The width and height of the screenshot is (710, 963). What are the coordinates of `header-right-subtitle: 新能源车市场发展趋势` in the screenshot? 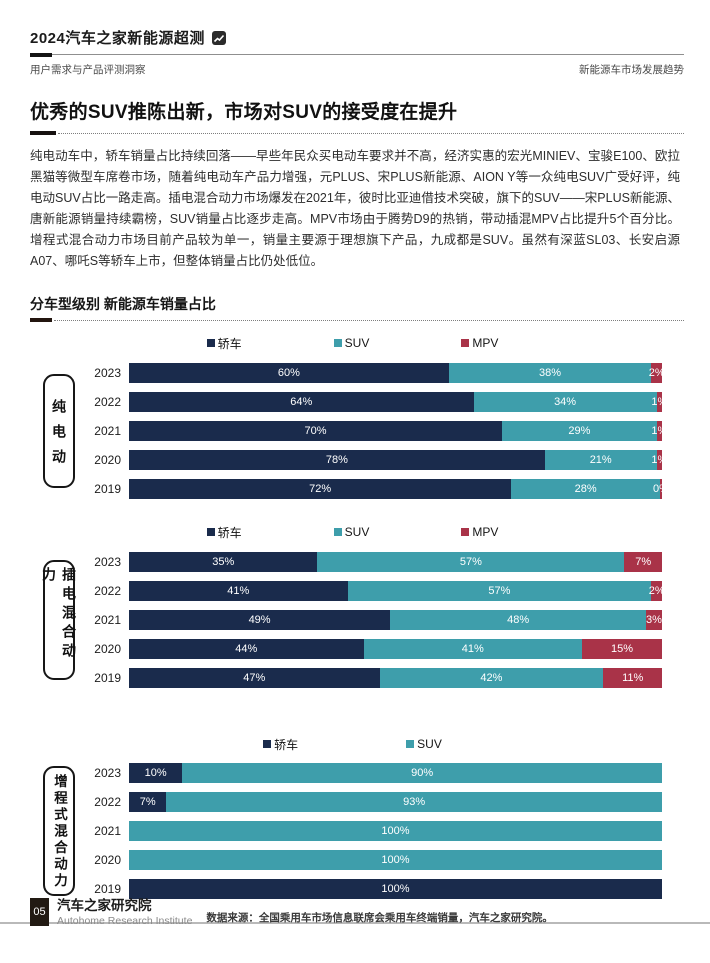 It's located at (631, 70).